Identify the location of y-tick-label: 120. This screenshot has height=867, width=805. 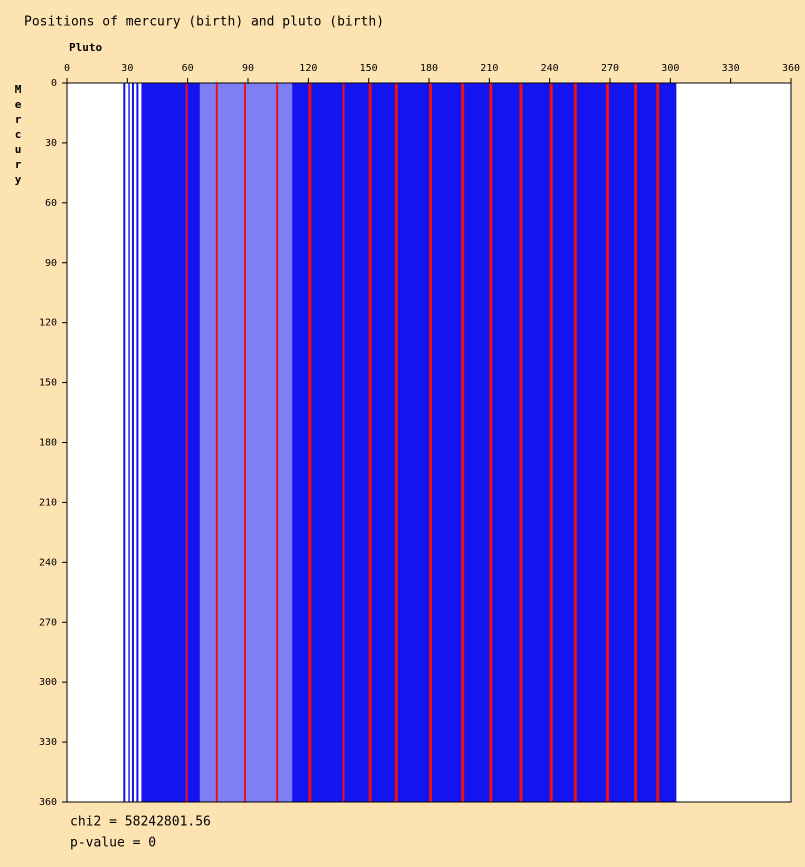
(48, 323).